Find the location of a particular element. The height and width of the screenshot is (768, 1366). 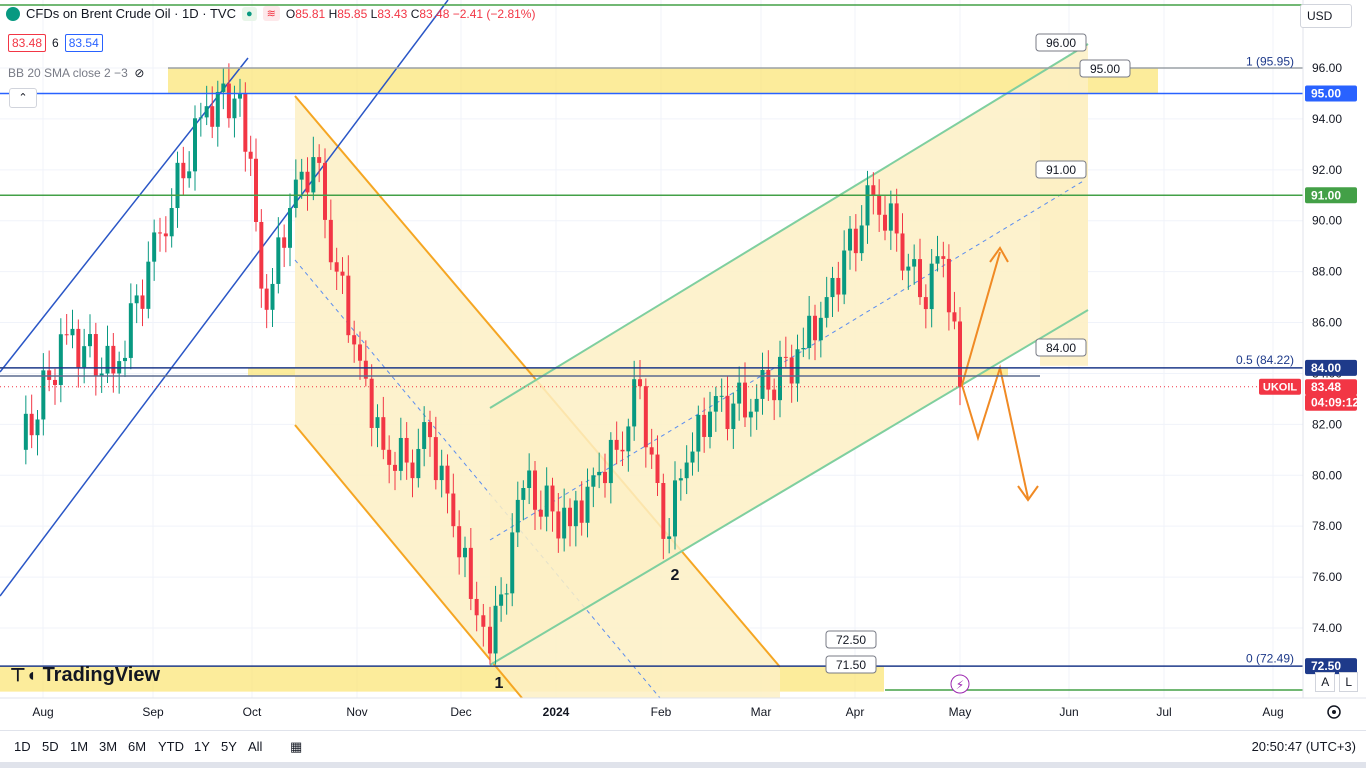

time-tick-label: Jul is located at coordinates (1163, 712).